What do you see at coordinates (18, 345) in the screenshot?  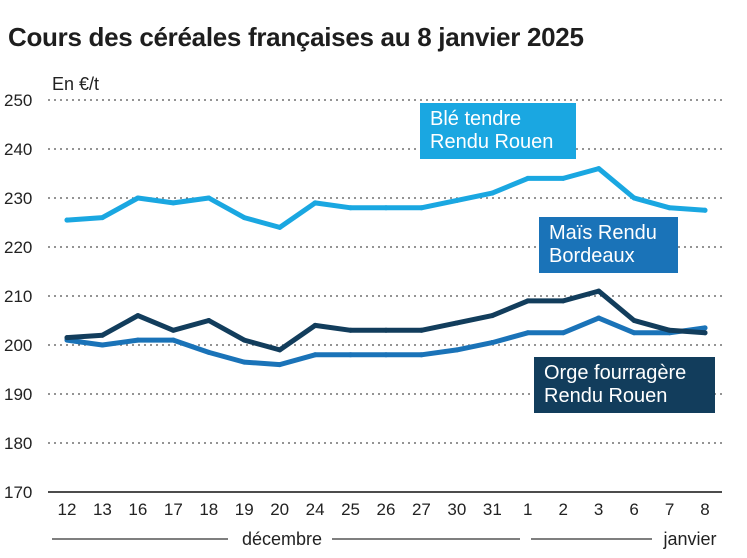 I see `y-tick-label: 200` at bounding box center [18, 345].